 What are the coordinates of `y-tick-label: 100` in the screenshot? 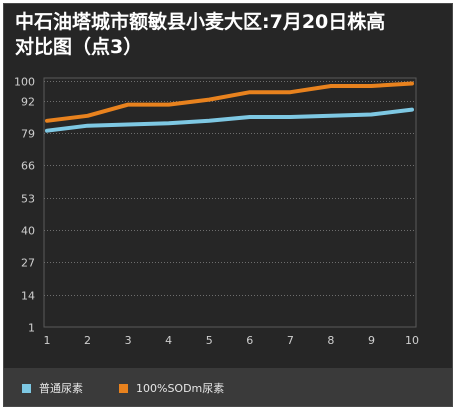 It's located at (24, 82).